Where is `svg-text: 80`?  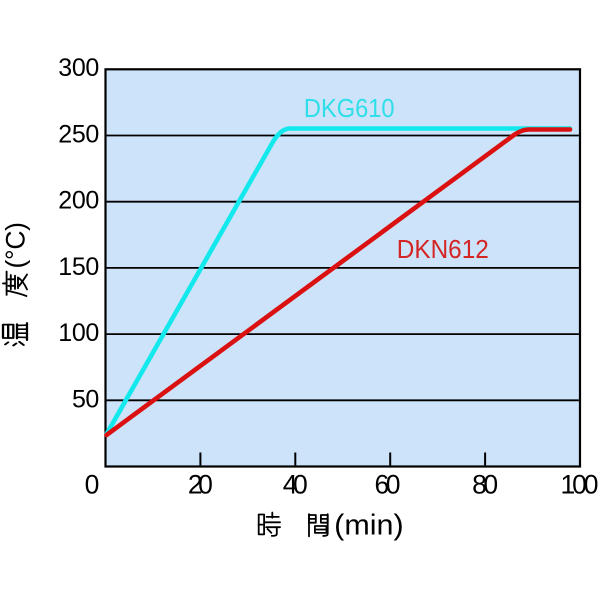
svg-text: 80 is located at coordinates (485, 484).